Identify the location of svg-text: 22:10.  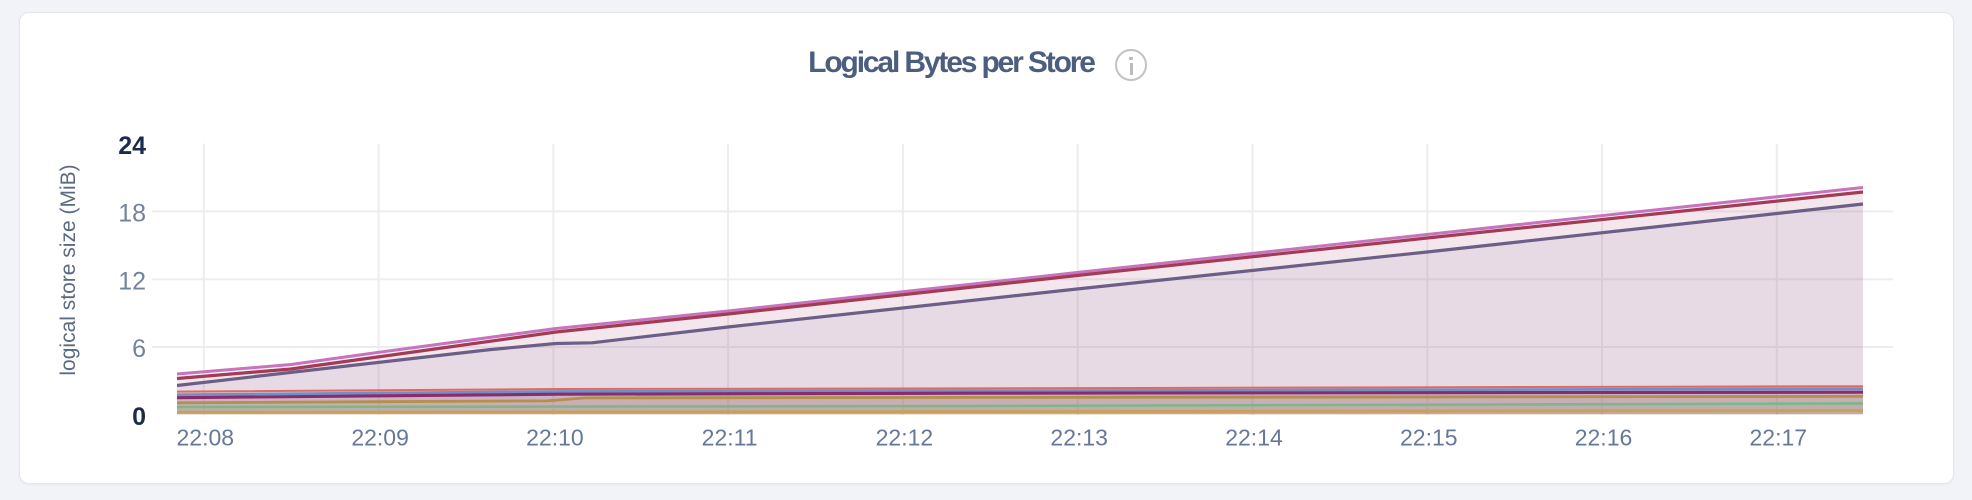
(555, 437).